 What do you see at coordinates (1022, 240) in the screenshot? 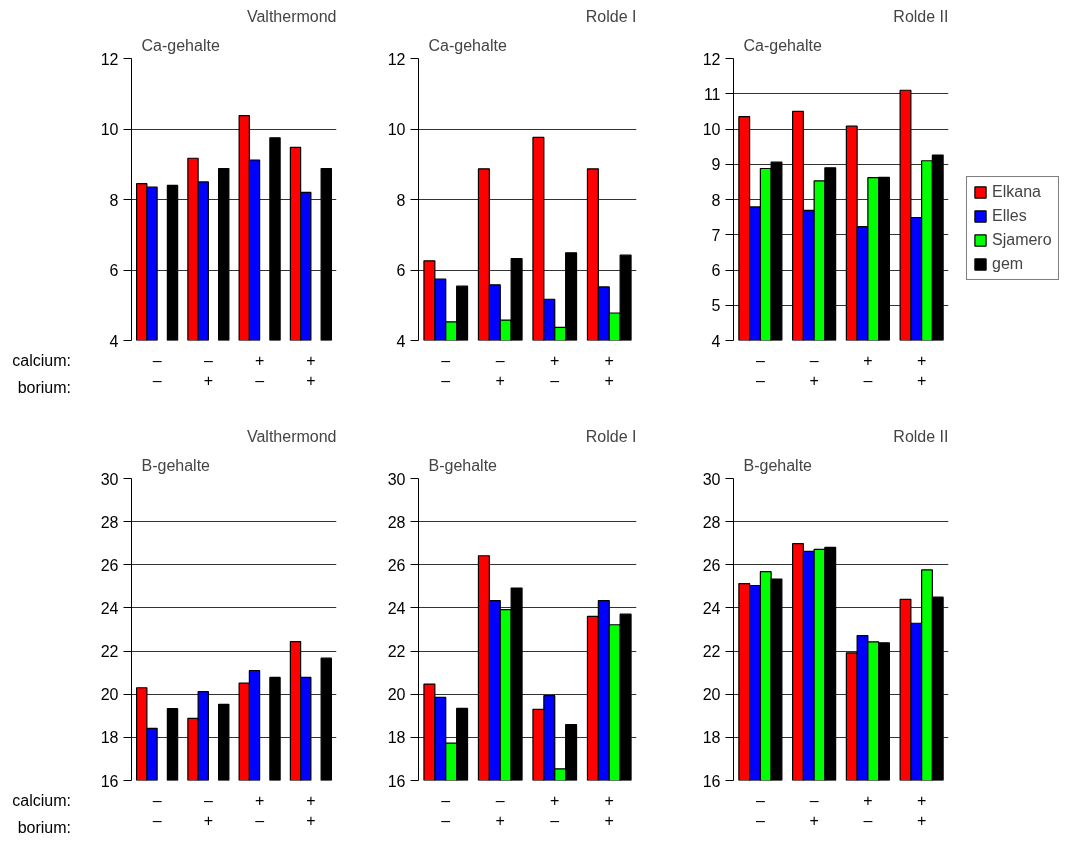
I see `legend-label: Sjamero` at bounding box center [1022, 240].